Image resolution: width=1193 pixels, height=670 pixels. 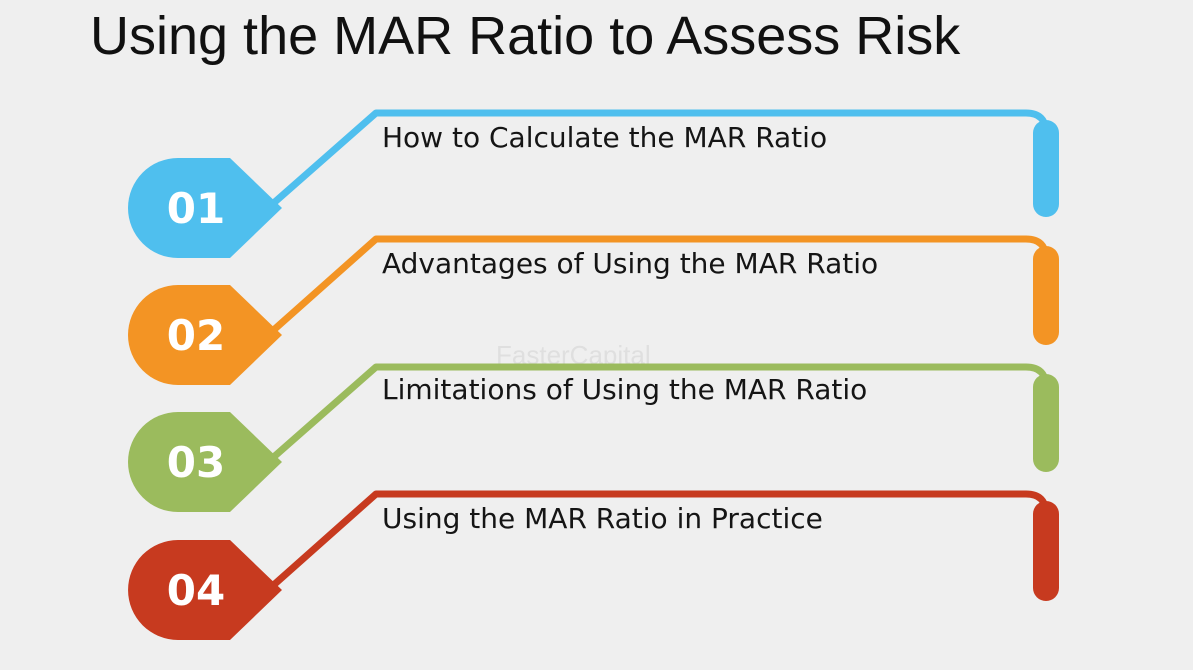 I want to click on step-2-badge: 02, so click(x=205, y=335).